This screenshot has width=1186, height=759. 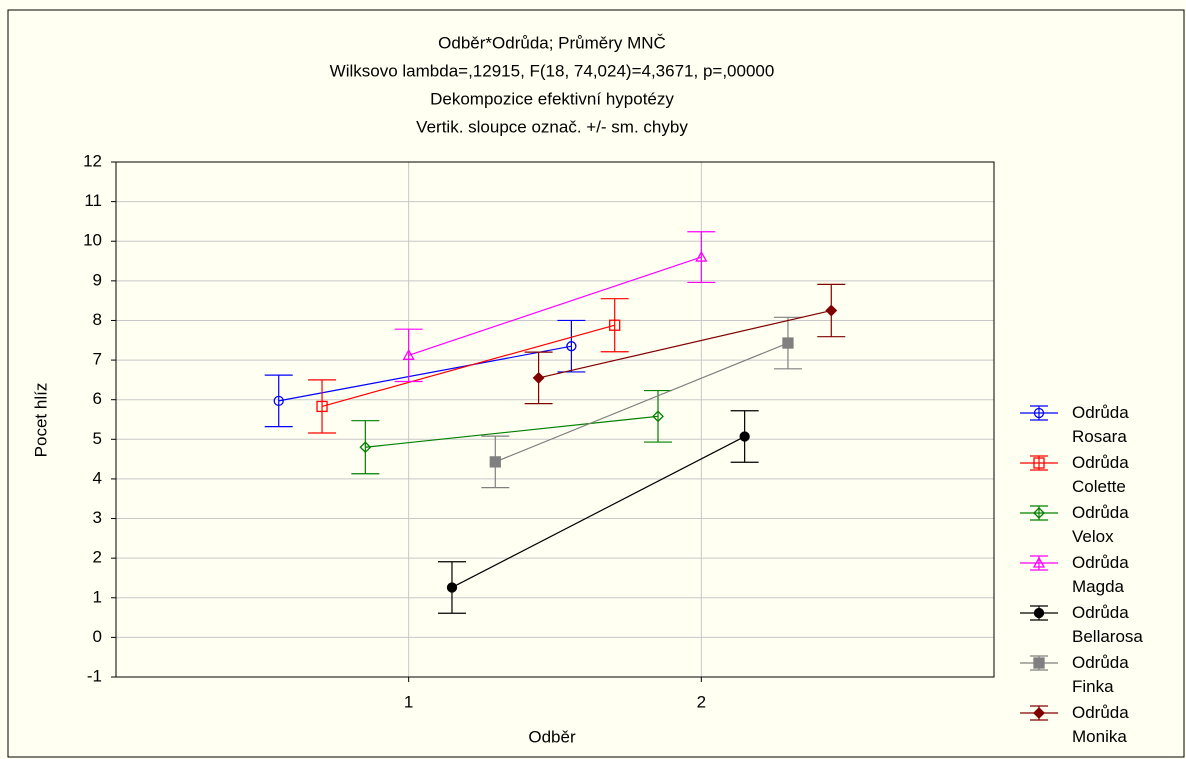 I want to click on y-tick-label: 7, so click(x=97, y=359).